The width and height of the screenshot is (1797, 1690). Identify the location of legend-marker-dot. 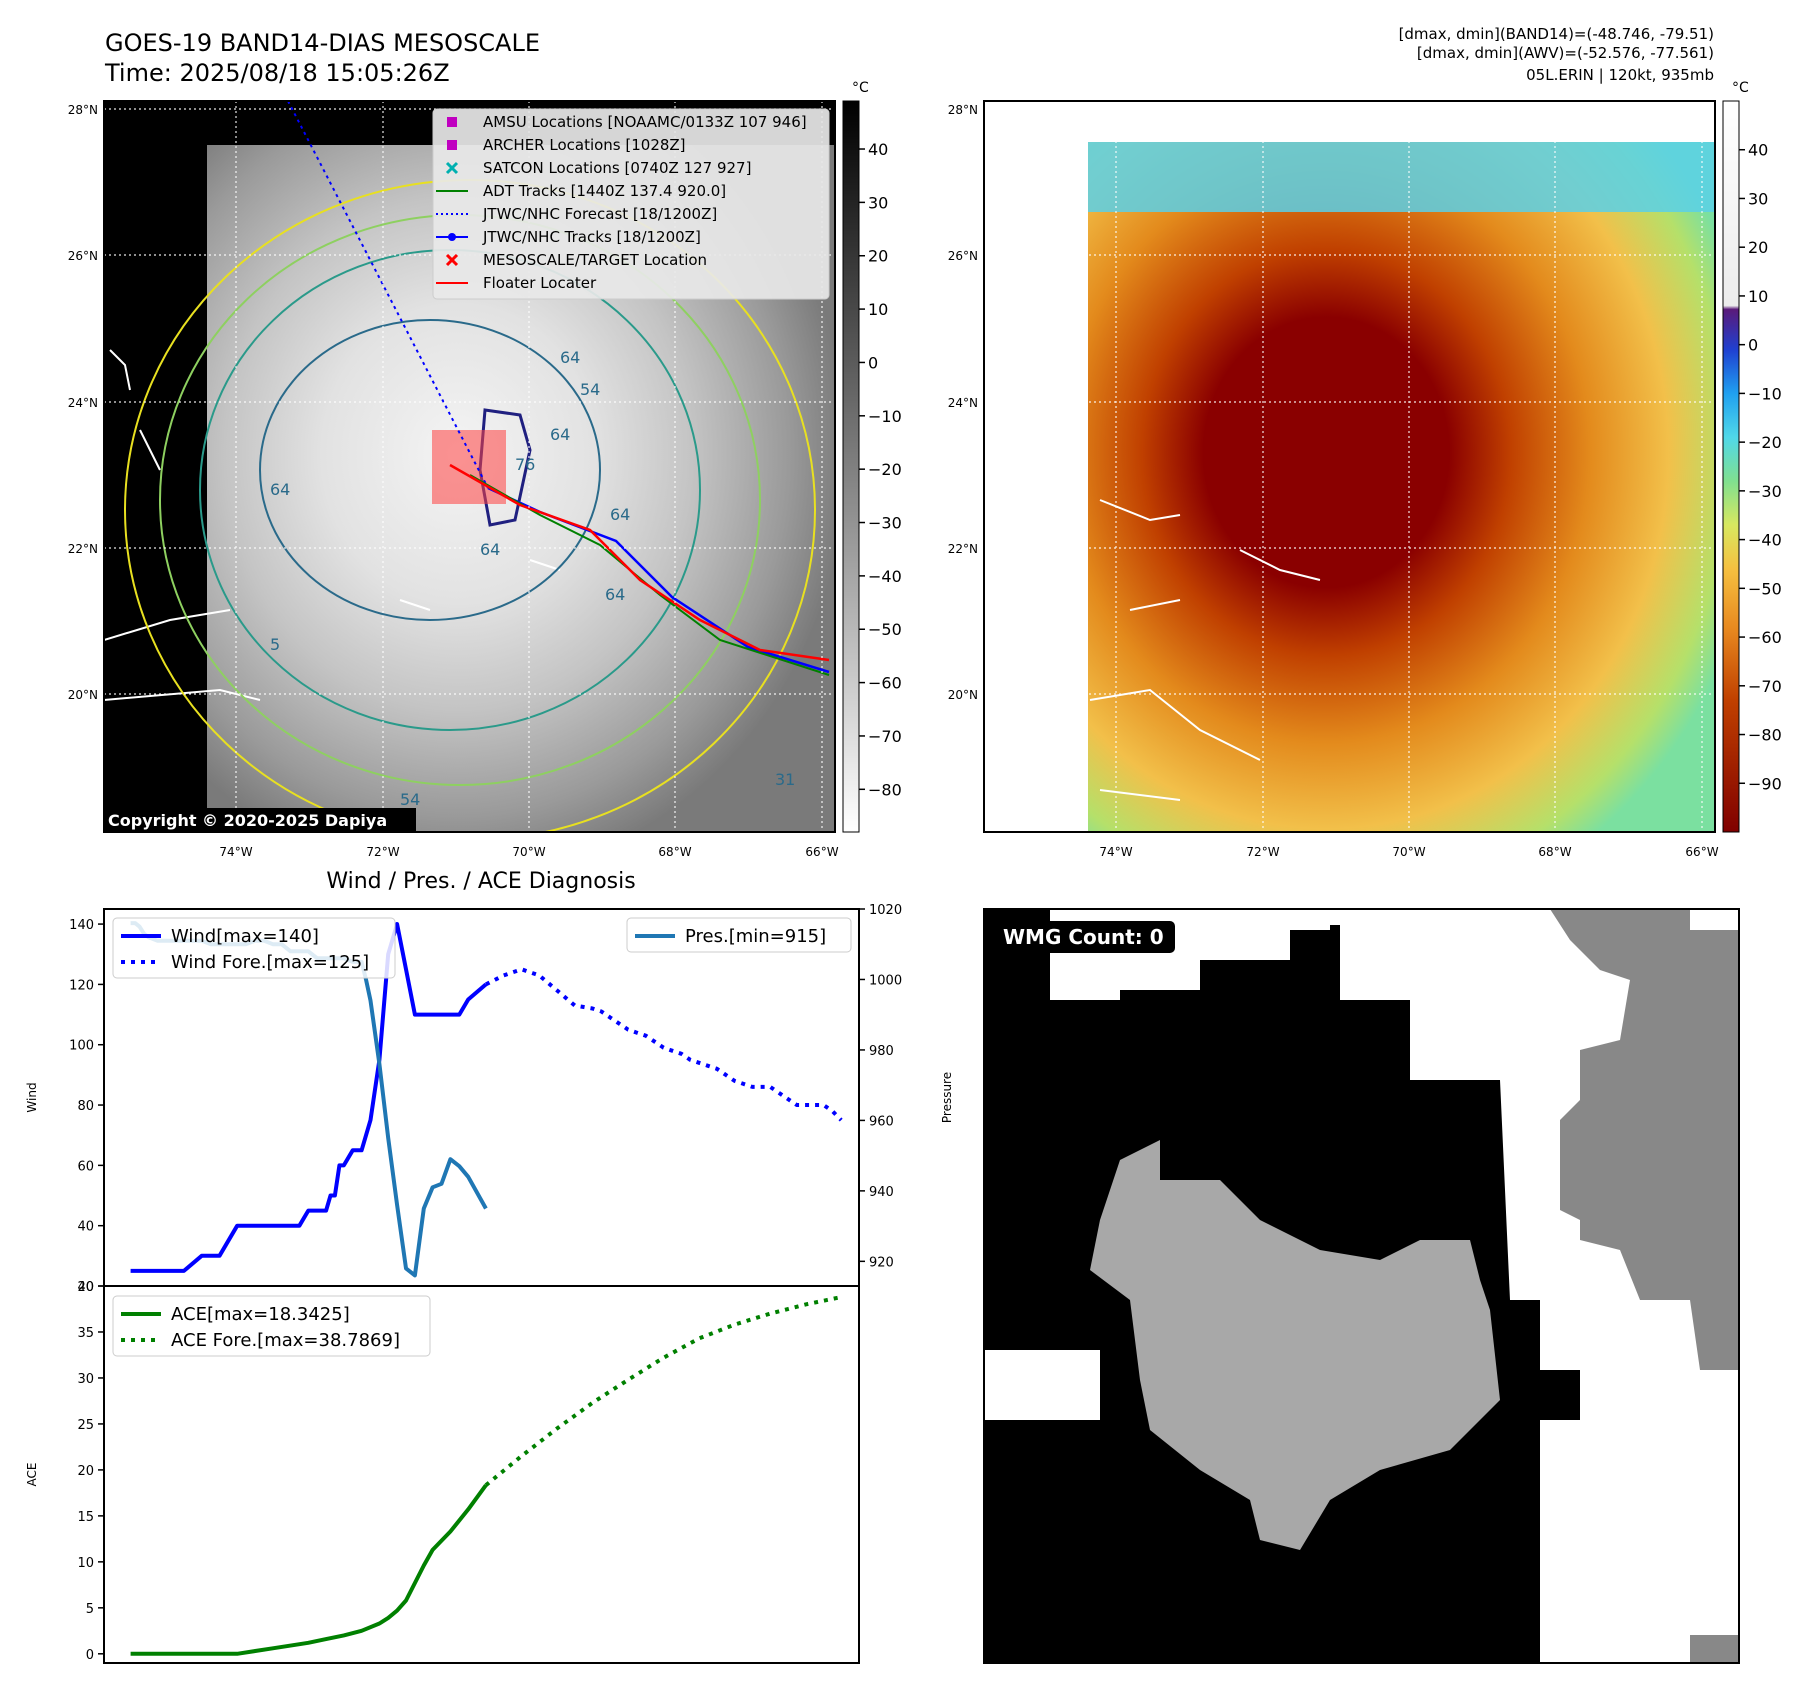
(452, 237).